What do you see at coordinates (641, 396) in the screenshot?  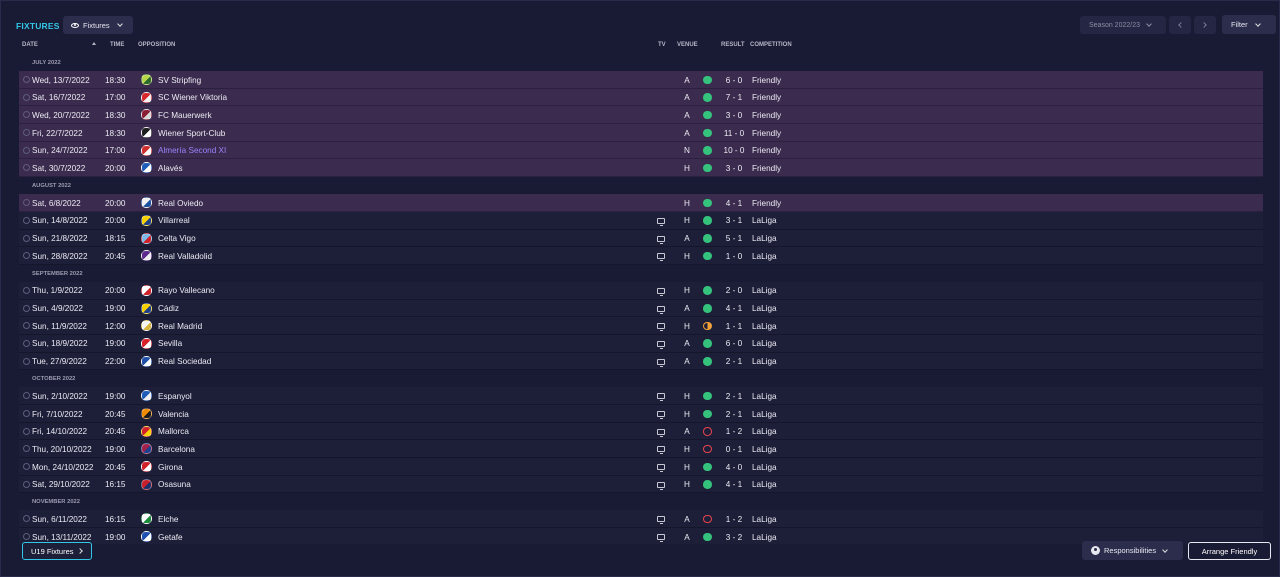 I see `fixture-row: Sun, 2/10/2022 19:00 Espanyol H 2 - 1 LaLiga` at bounding box center [641, 396].